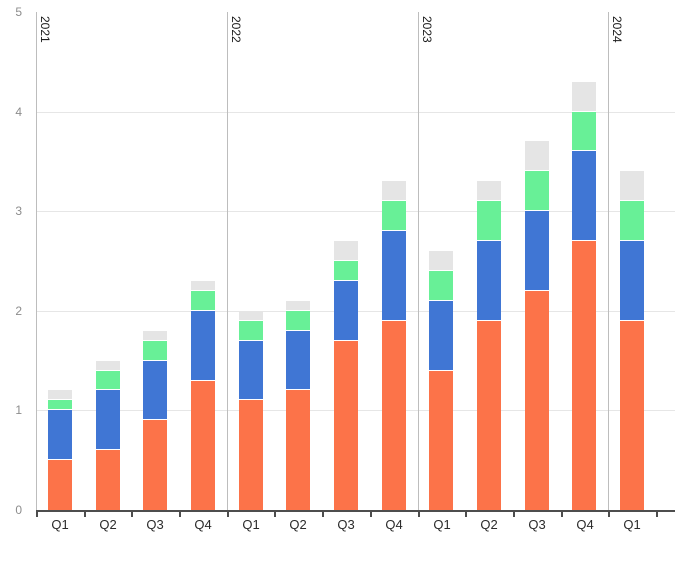 The width and height of the screenshot is (680, 566). What do you see at coordinates (18, 12) in the screenshot?
I see `y-tick-label: 5` at bounding box center [18, 12].